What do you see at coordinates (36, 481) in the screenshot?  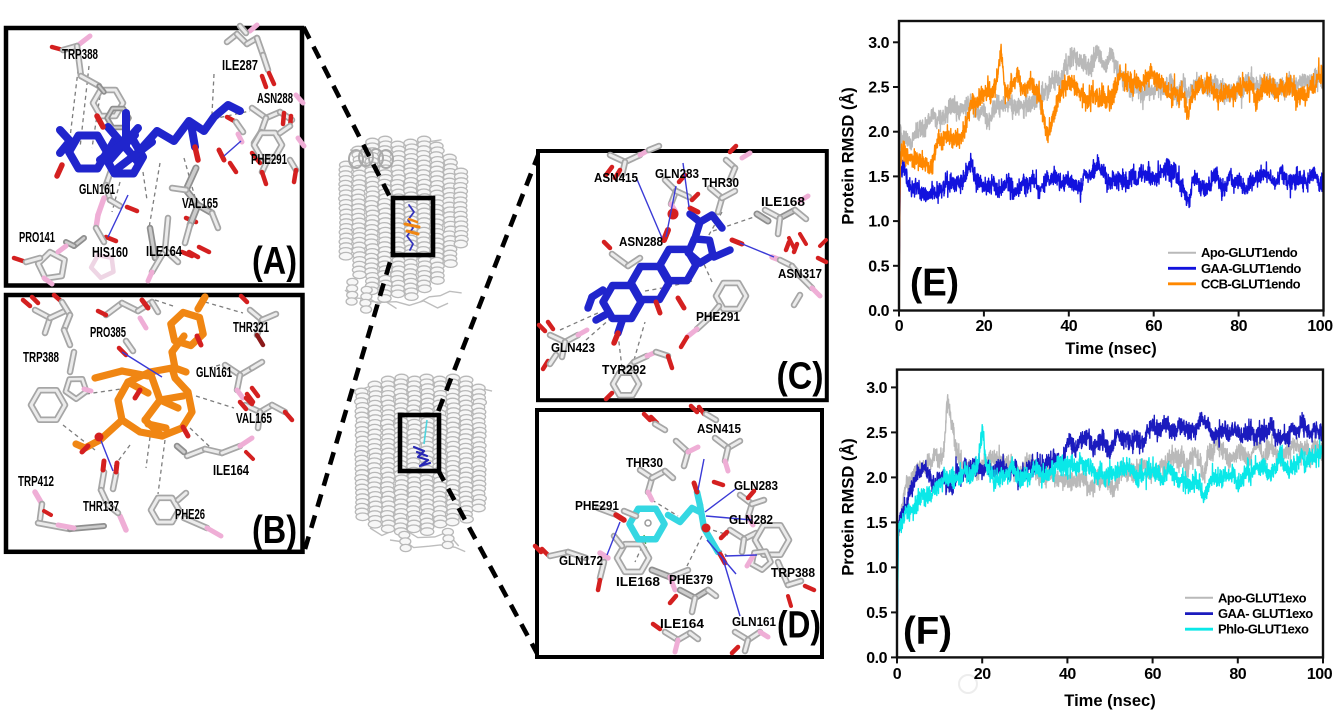 I see `svg-text: TRP412` at bounding box center [36, 481].